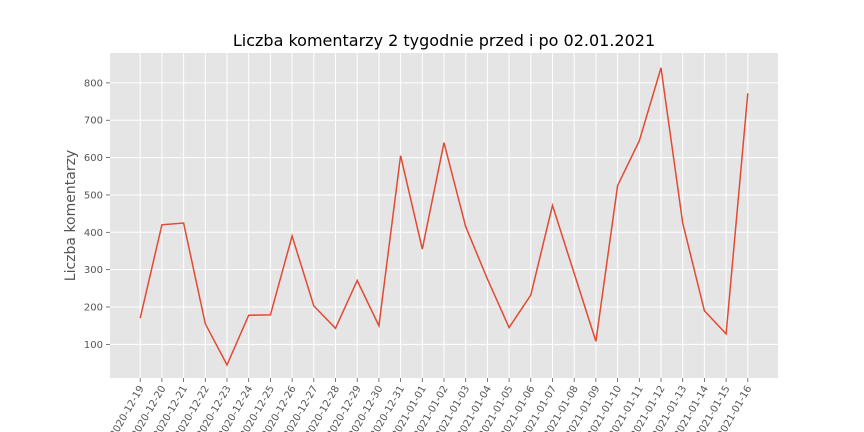 The width and height of the screenshot is (864, 432). What do you see at coordinates (97, 214) in the screenshot?
I see `y-axis-ticks: 100 200 300 400 500 600 700 800` at bounding box center [97, 214].